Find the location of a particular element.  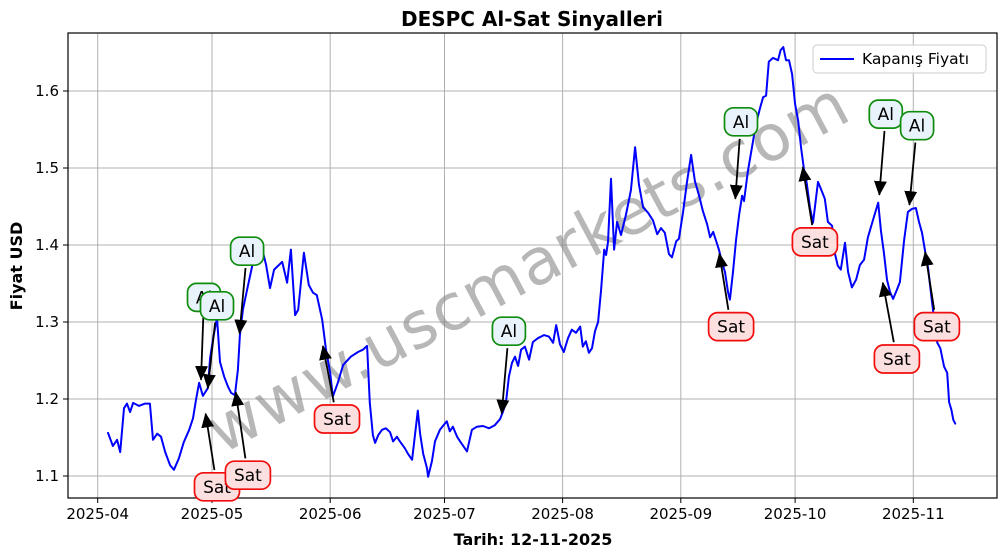

y-tick-label: 1.5 is located at coordinates (47, 168).